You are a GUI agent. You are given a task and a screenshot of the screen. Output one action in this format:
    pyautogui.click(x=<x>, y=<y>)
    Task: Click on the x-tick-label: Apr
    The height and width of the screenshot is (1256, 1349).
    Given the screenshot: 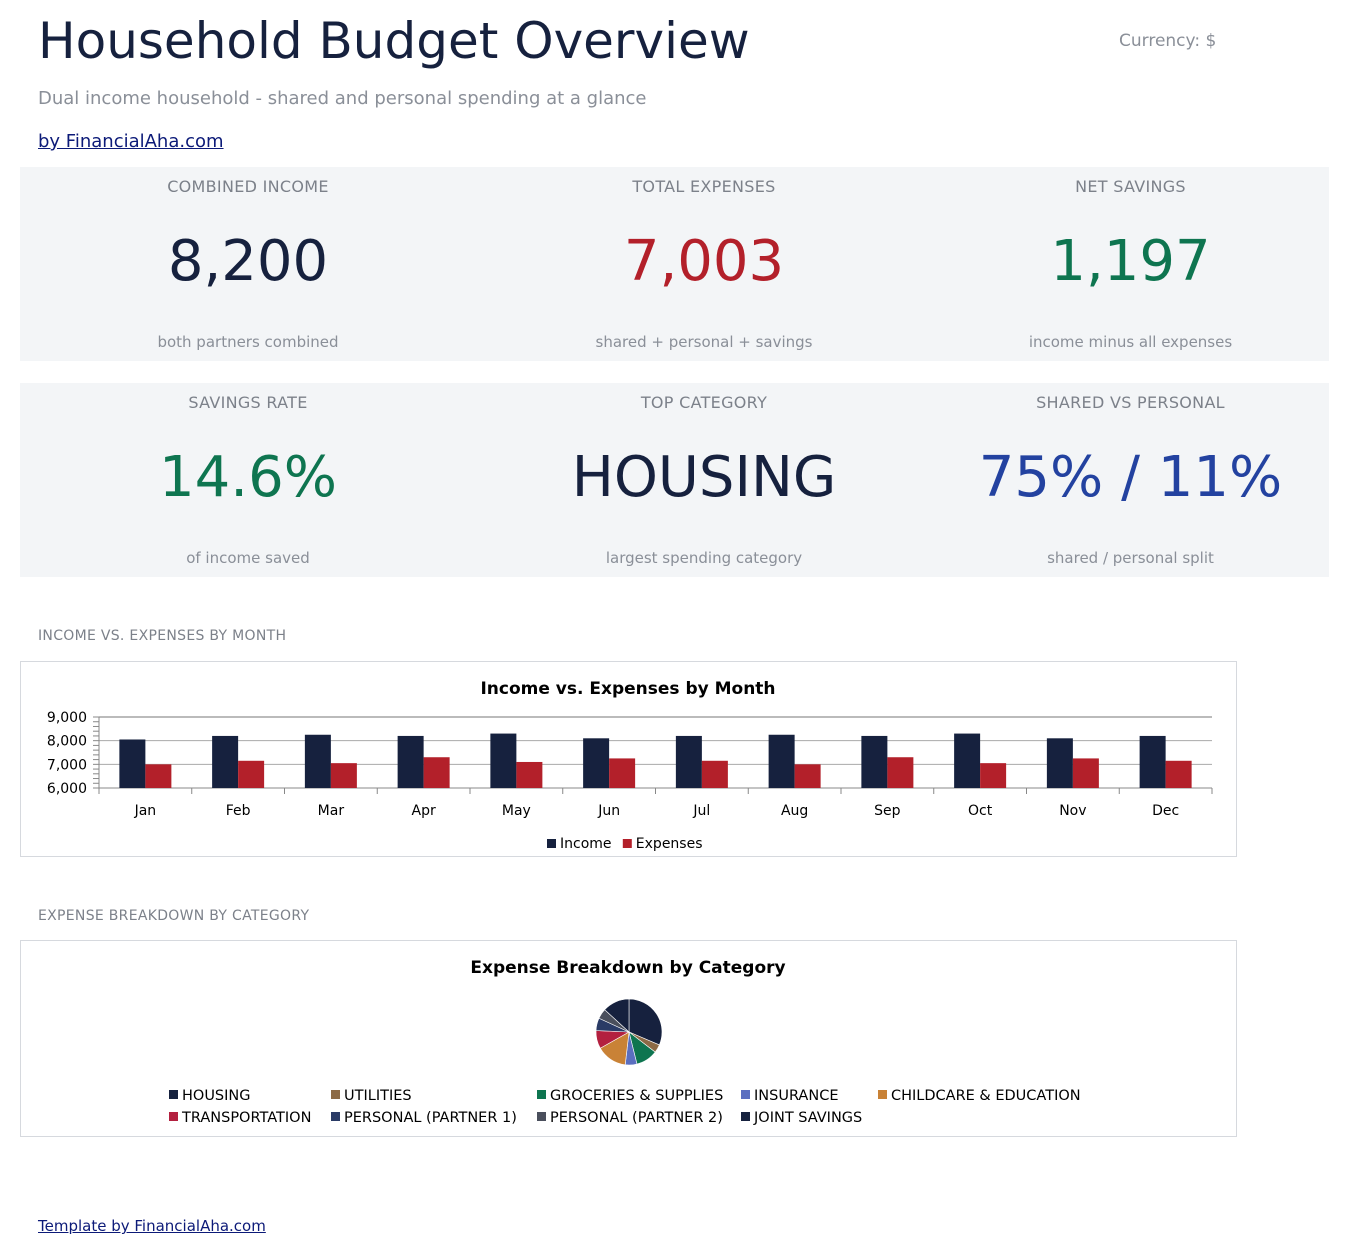 What is the action you would take?
    pyautogui.click(x=424, y=811)
    